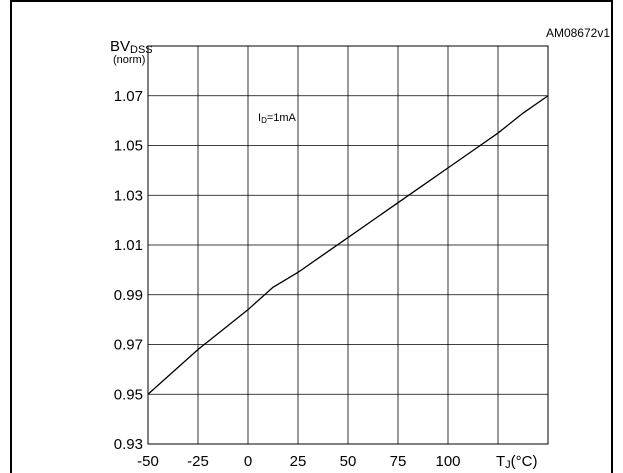 Image resolution: width=623 pixels, height=473 pixels. I want to click on x-tick-label: 75, so click(398, 461).